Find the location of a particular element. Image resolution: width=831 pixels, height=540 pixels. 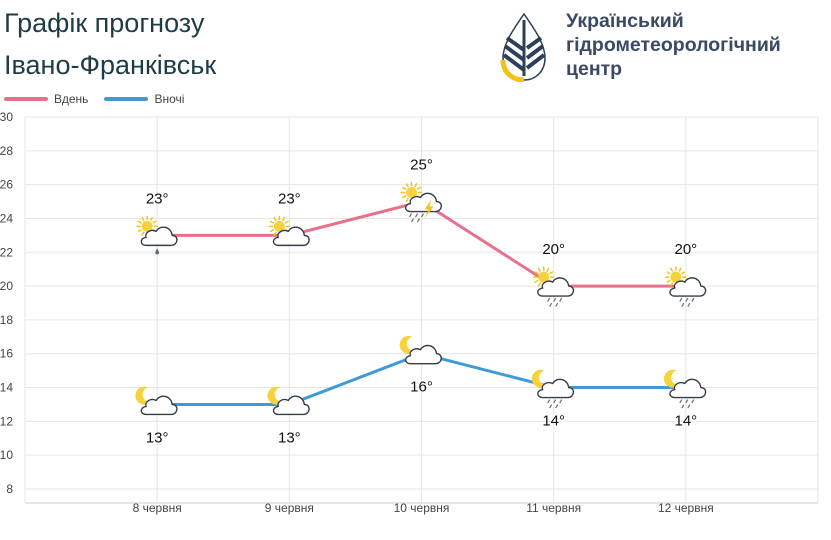

y-tick-label: 22 is located at coordinates (6, 252).